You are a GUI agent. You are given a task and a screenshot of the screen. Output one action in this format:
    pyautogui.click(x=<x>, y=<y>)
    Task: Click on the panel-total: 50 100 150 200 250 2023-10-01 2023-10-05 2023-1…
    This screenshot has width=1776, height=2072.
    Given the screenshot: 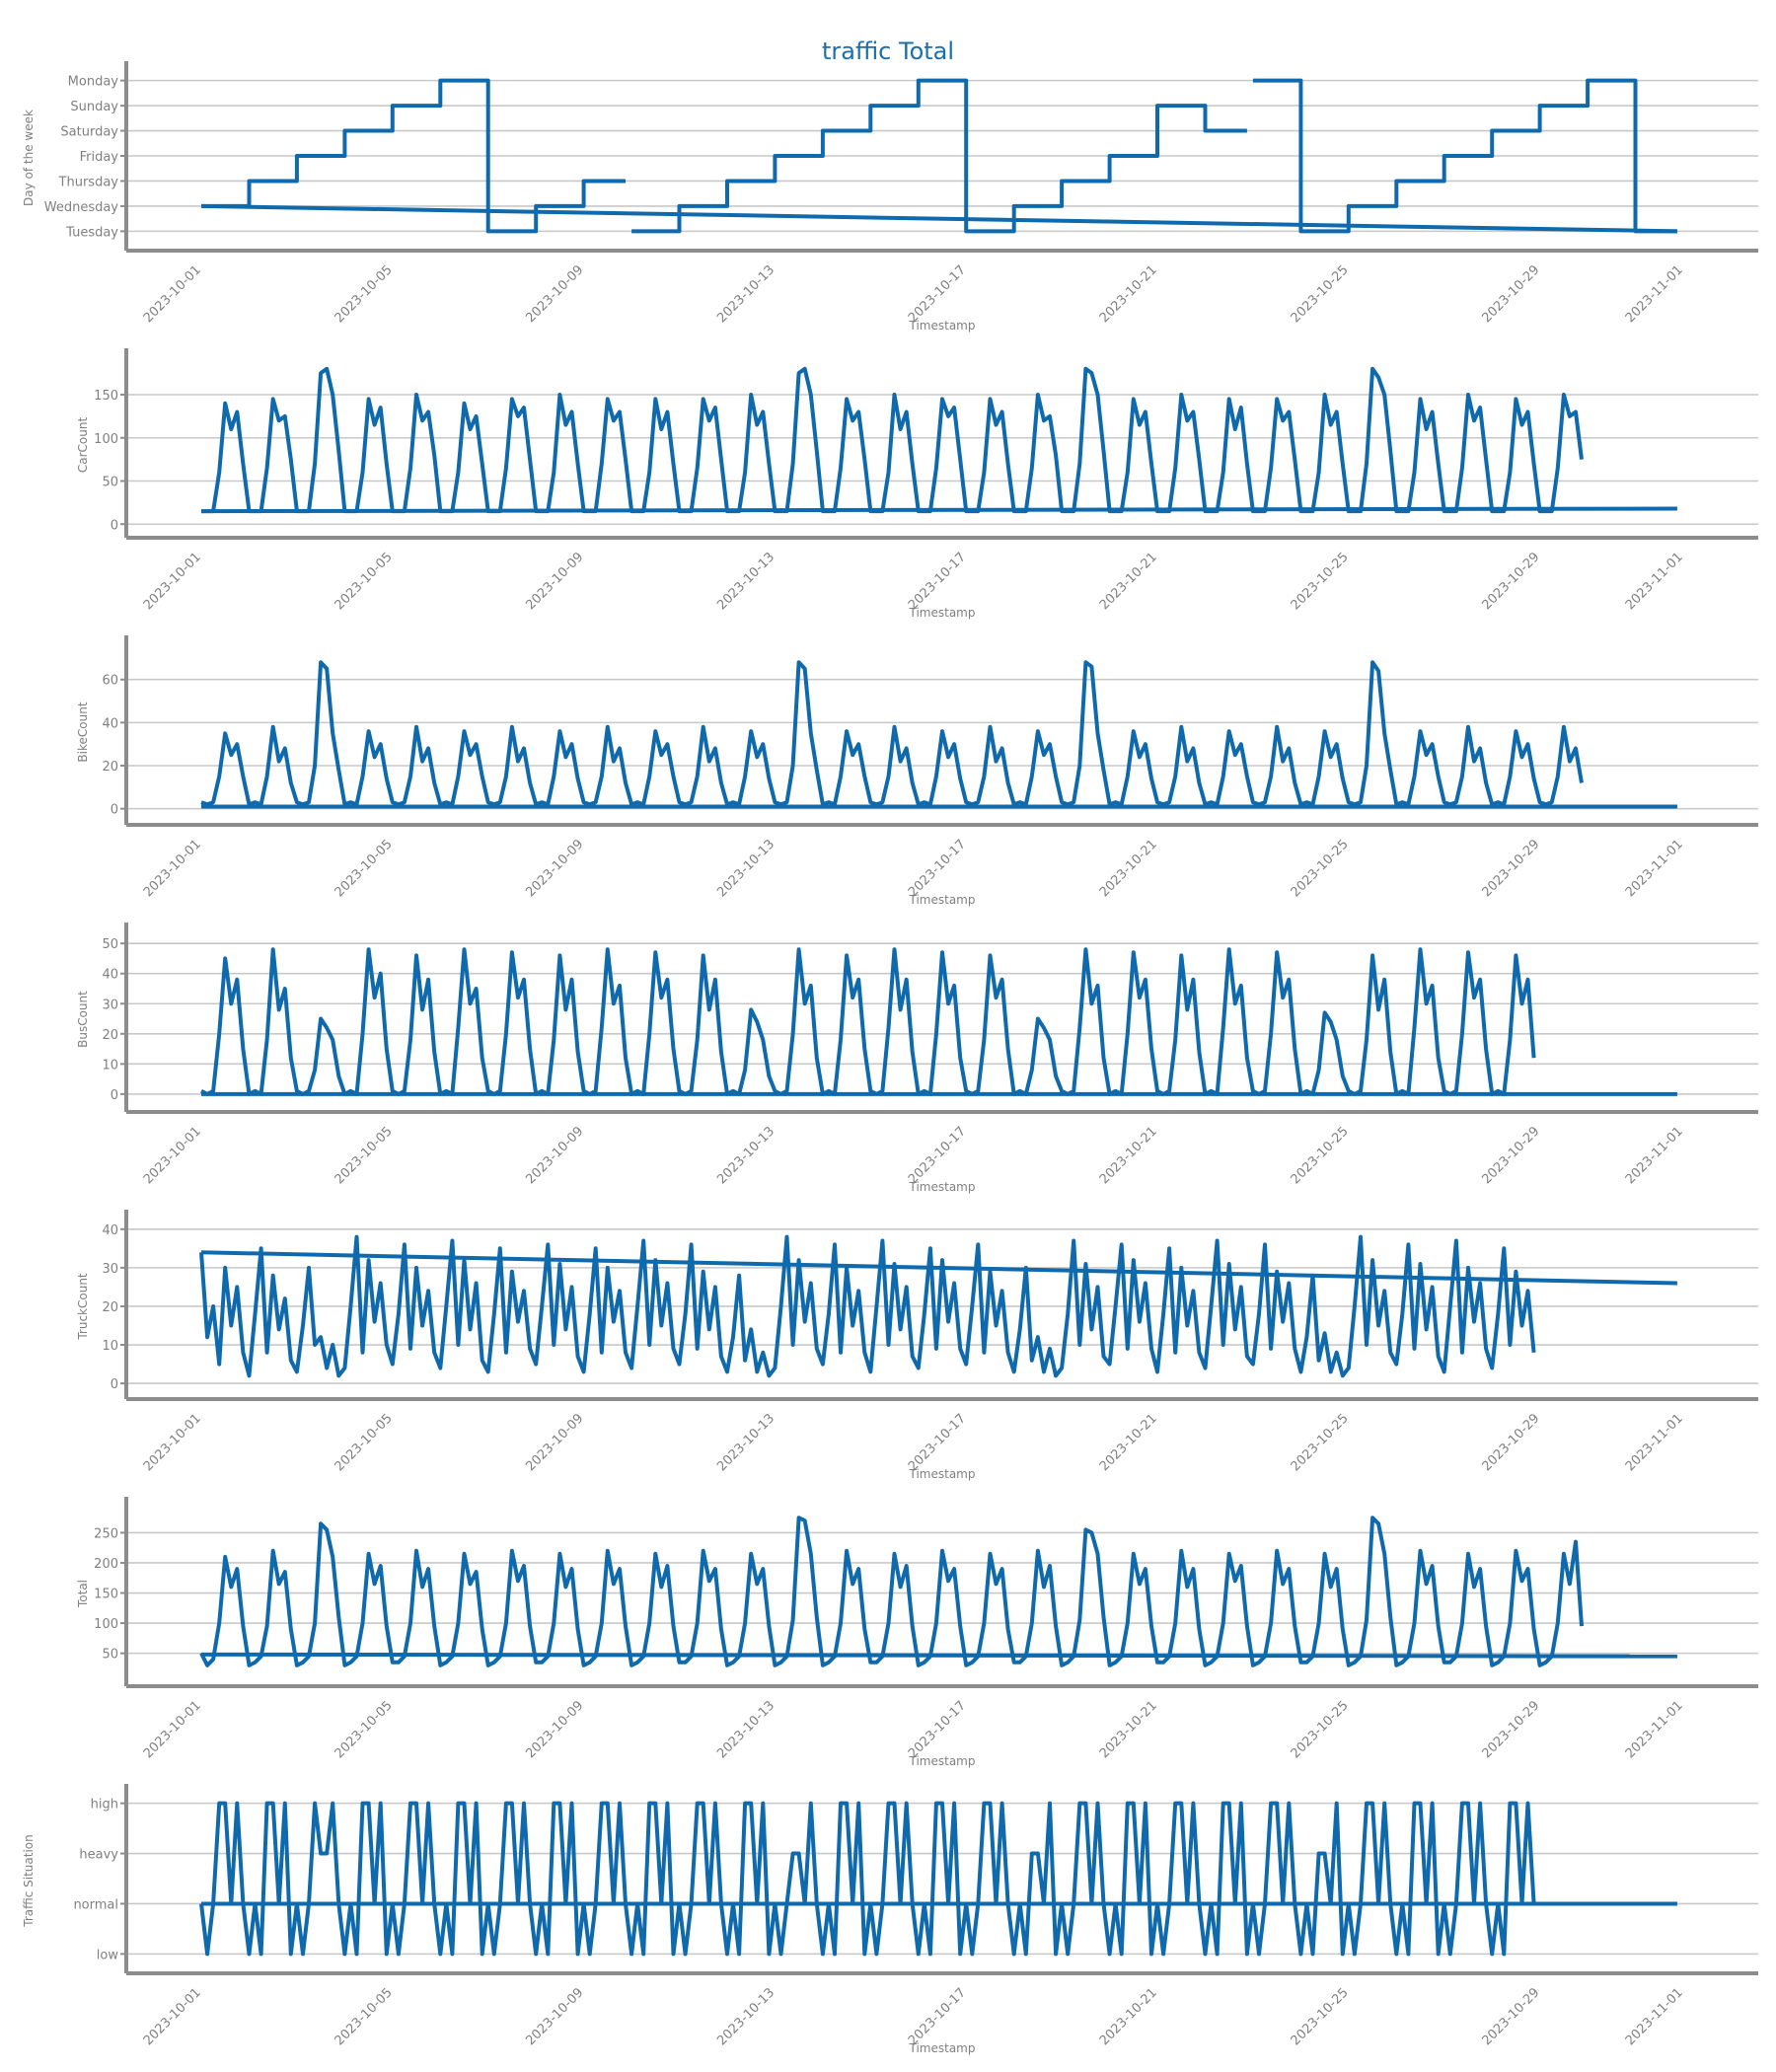 What is the action you would take?
    pyautogui.click(x=917, y=1632)
    